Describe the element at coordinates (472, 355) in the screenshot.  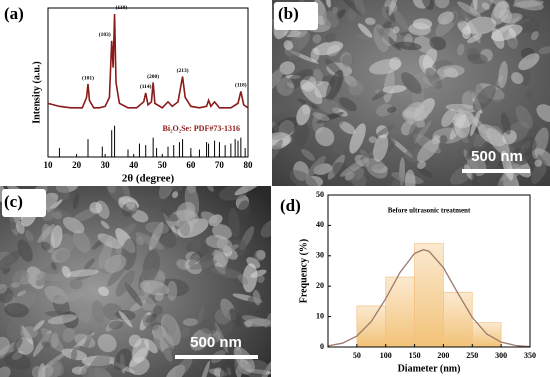
I see `x-tick-label: 250` at that location.